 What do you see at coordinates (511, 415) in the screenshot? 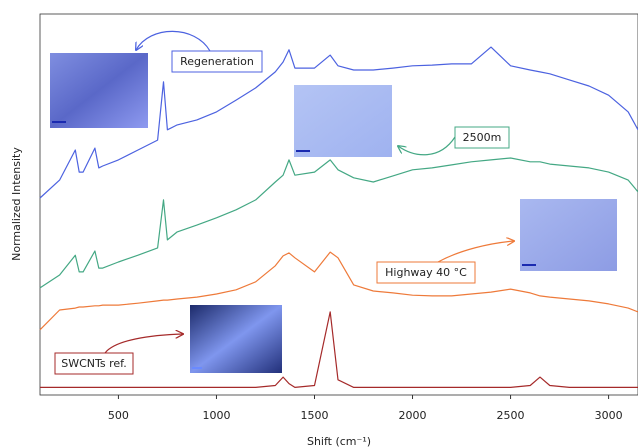
I see `x-tick-label: 2500` at bounding box center [511, 415].